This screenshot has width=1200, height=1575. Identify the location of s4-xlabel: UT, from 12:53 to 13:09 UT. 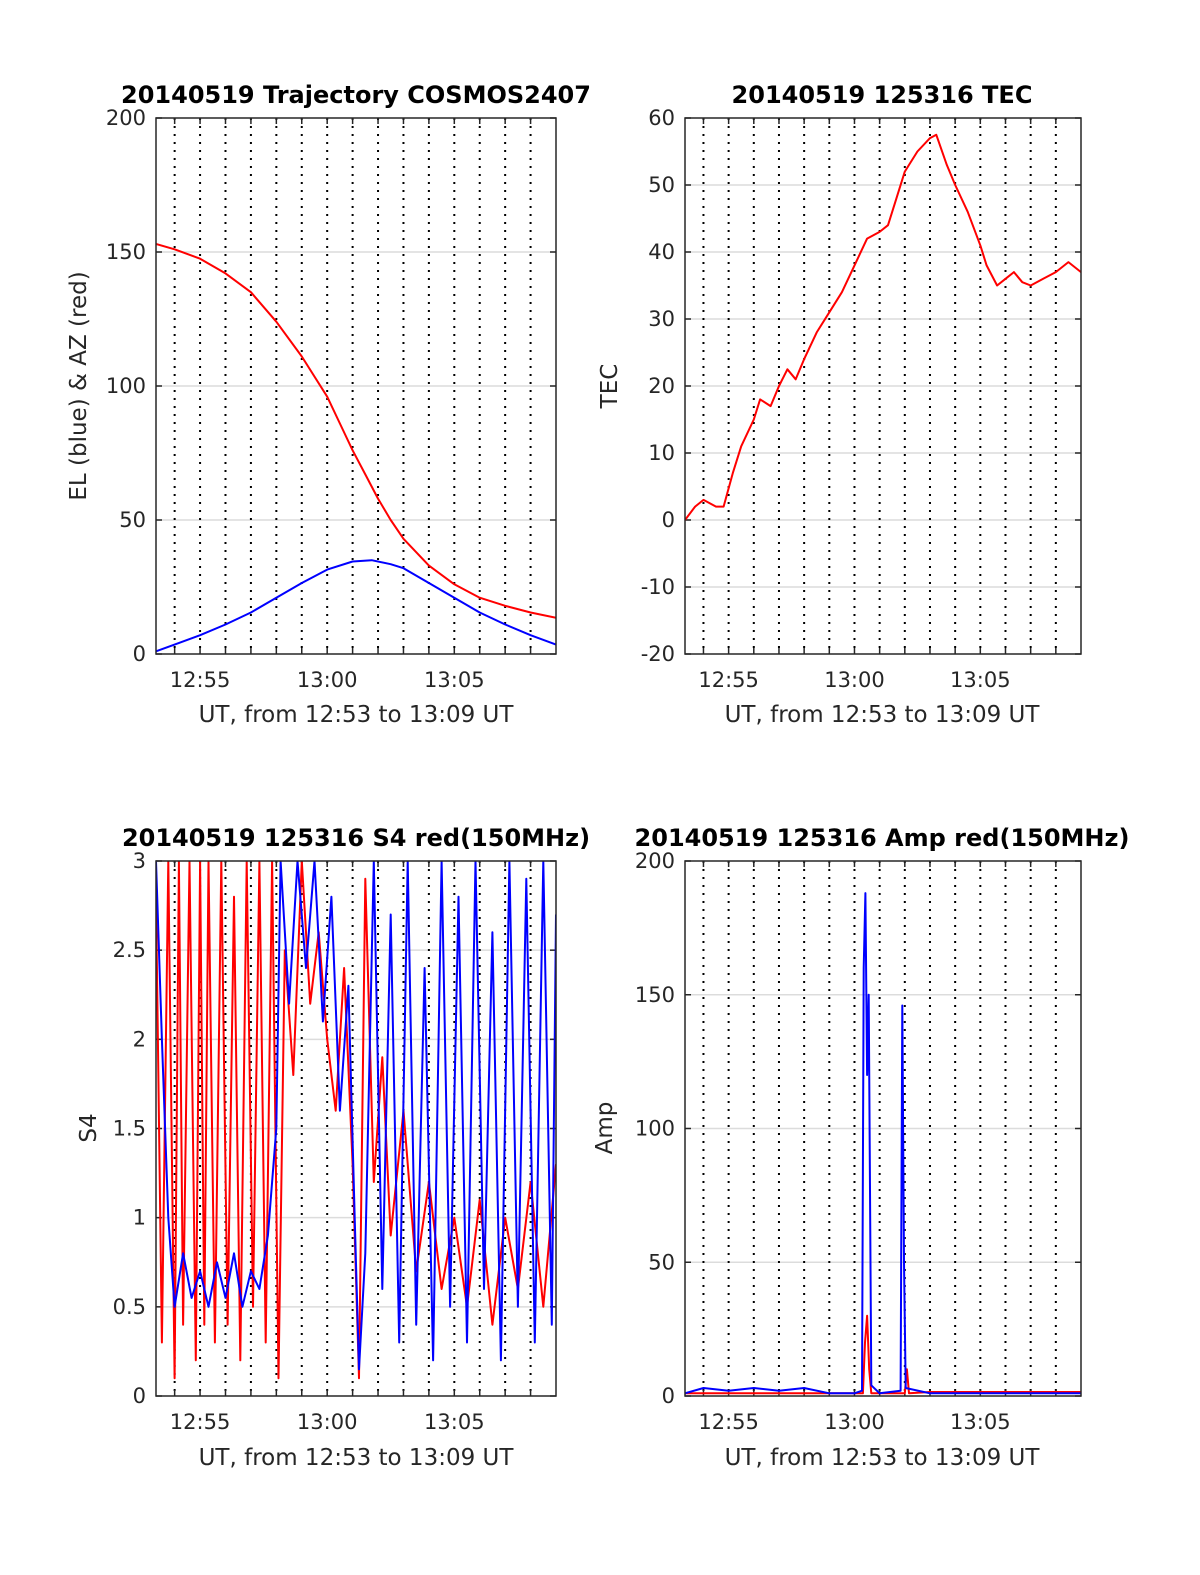
(357, 1458).